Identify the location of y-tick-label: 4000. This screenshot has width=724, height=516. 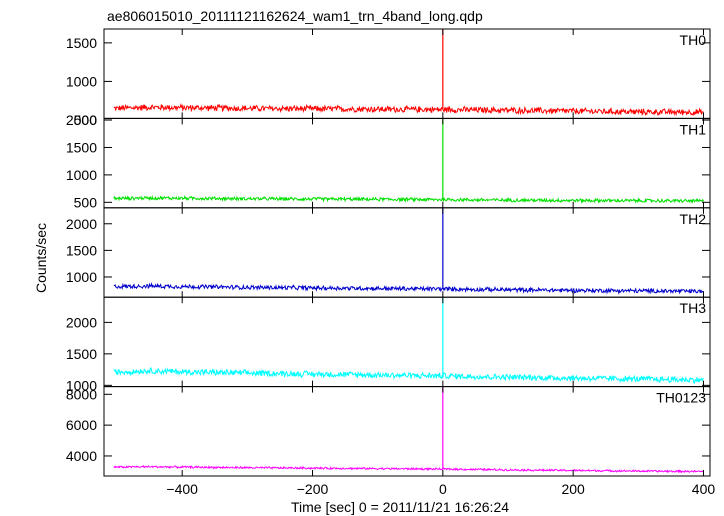
(81, 456).